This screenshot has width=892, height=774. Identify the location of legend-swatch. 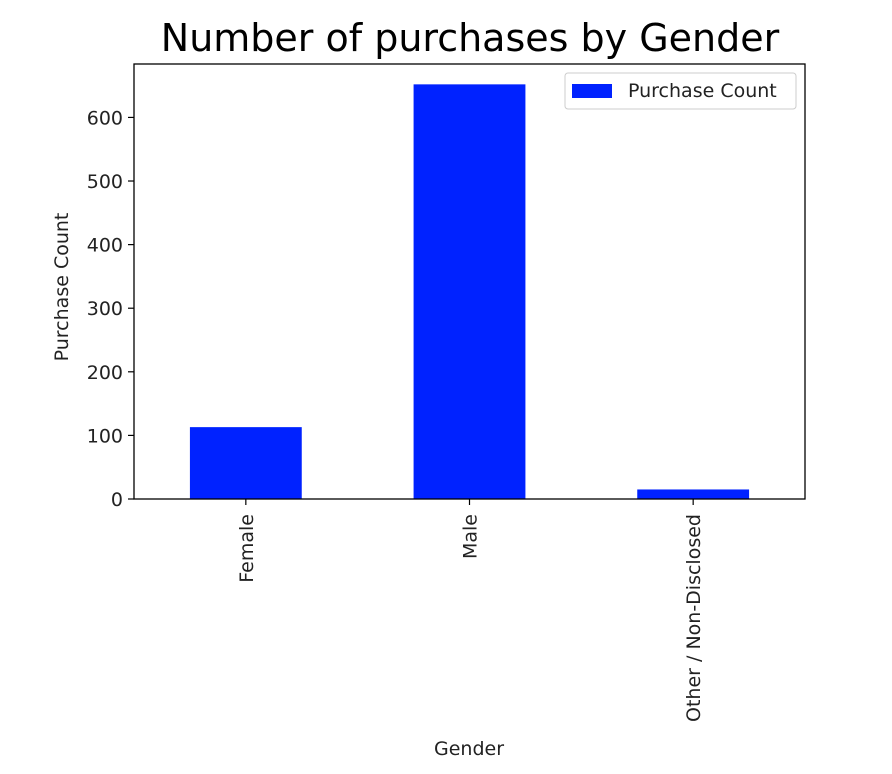
(592, 91).